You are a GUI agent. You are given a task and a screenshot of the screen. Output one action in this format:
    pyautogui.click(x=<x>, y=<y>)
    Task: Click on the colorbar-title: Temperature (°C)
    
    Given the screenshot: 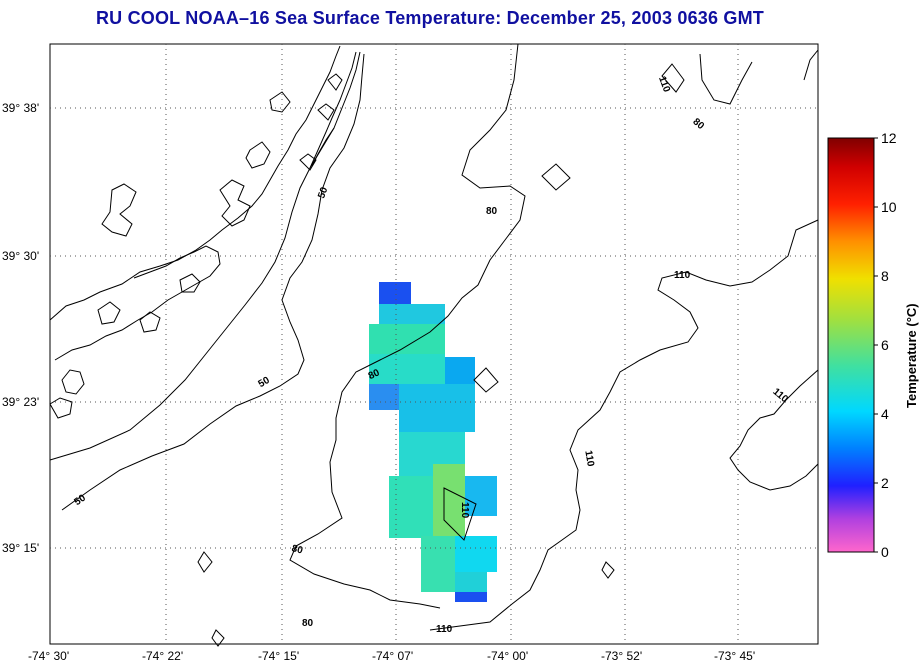 What is the action you would take?
    pyautogui.click(x=911, y=355)
    